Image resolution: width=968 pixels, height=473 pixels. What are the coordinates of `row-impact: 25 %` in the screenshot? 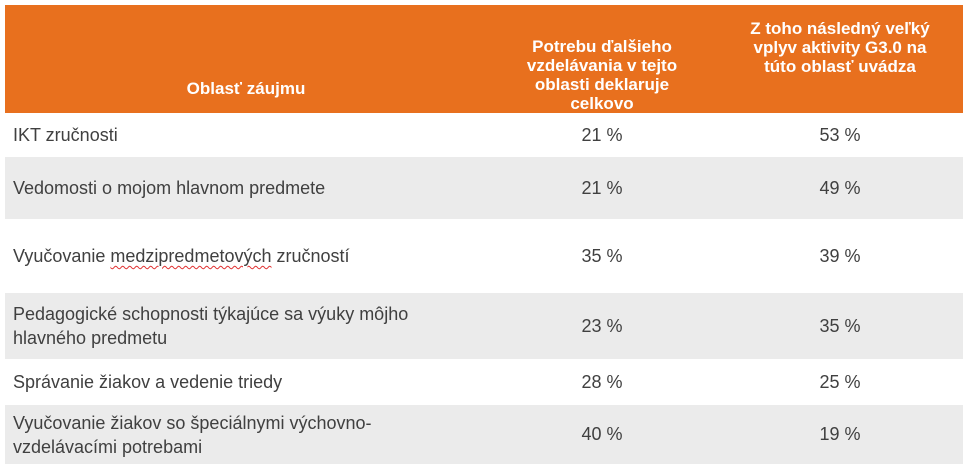 It's located at (840, 381).